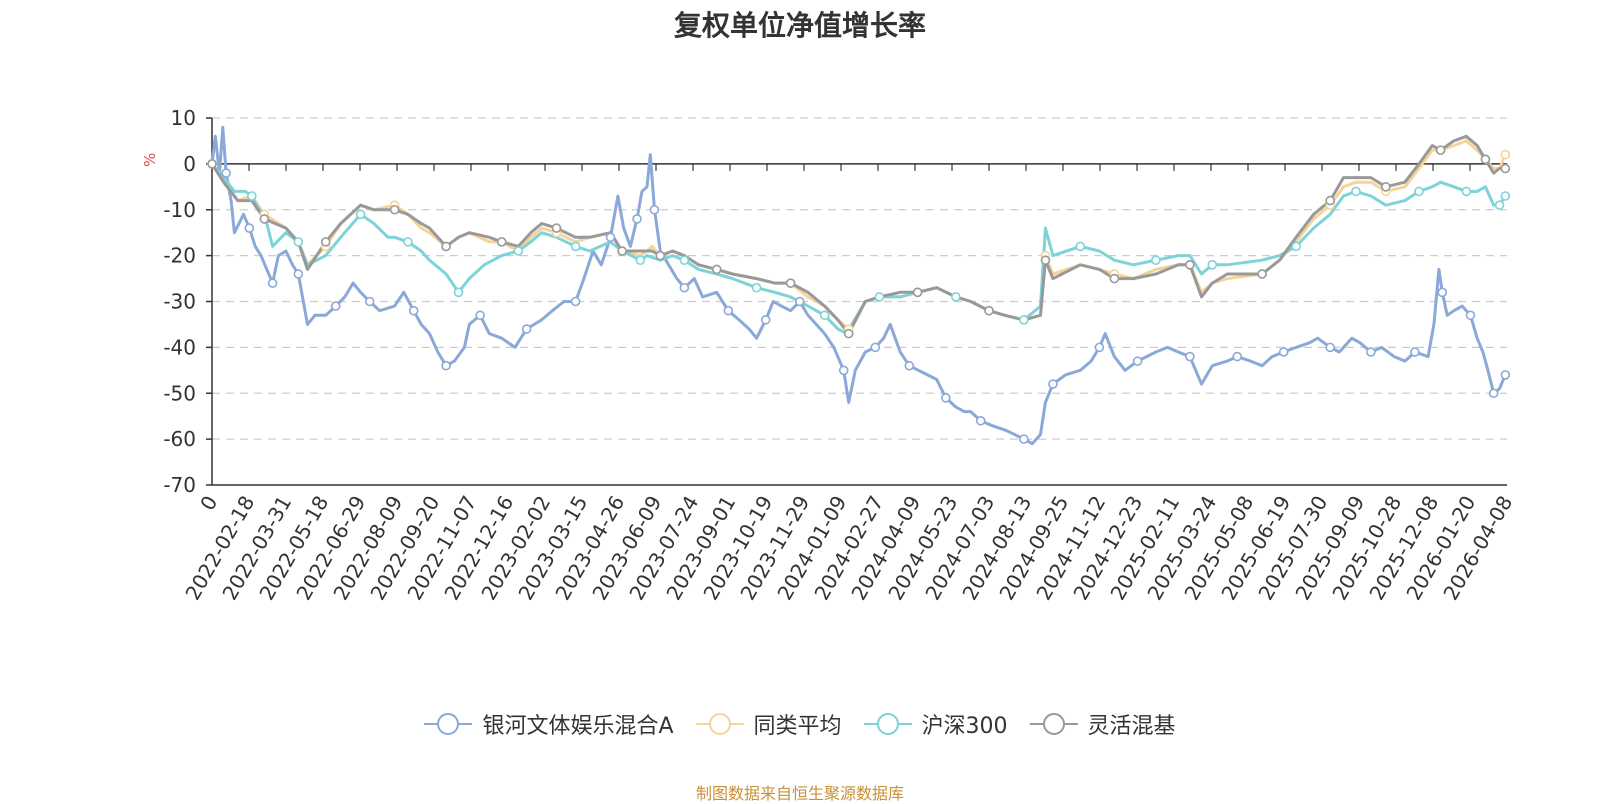 The image size is (1600, 804). Describe the element at coordinates (179, 210) in the screenshot. I see `y-tick-label: -10` at that location.